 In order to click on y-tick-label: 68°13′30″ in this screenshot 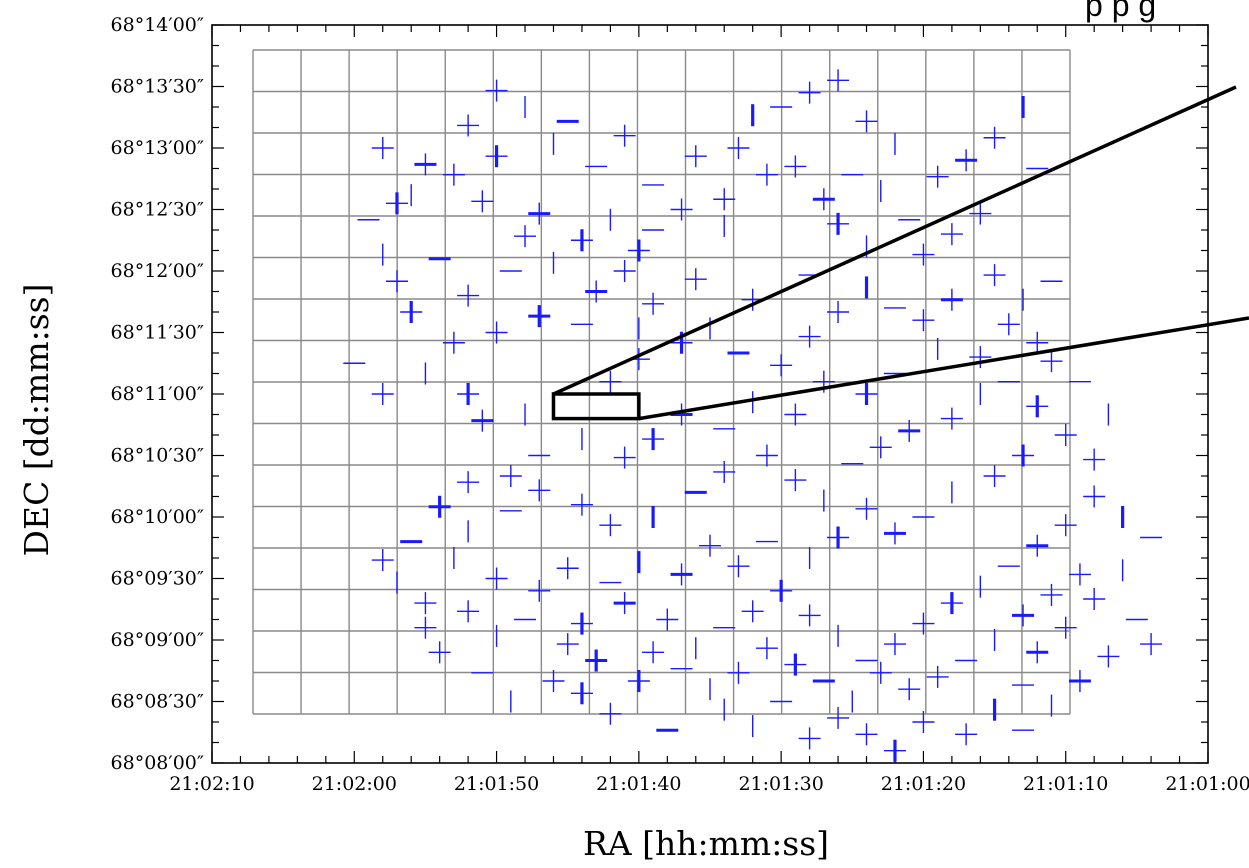, I will do `click(157, 87)`.